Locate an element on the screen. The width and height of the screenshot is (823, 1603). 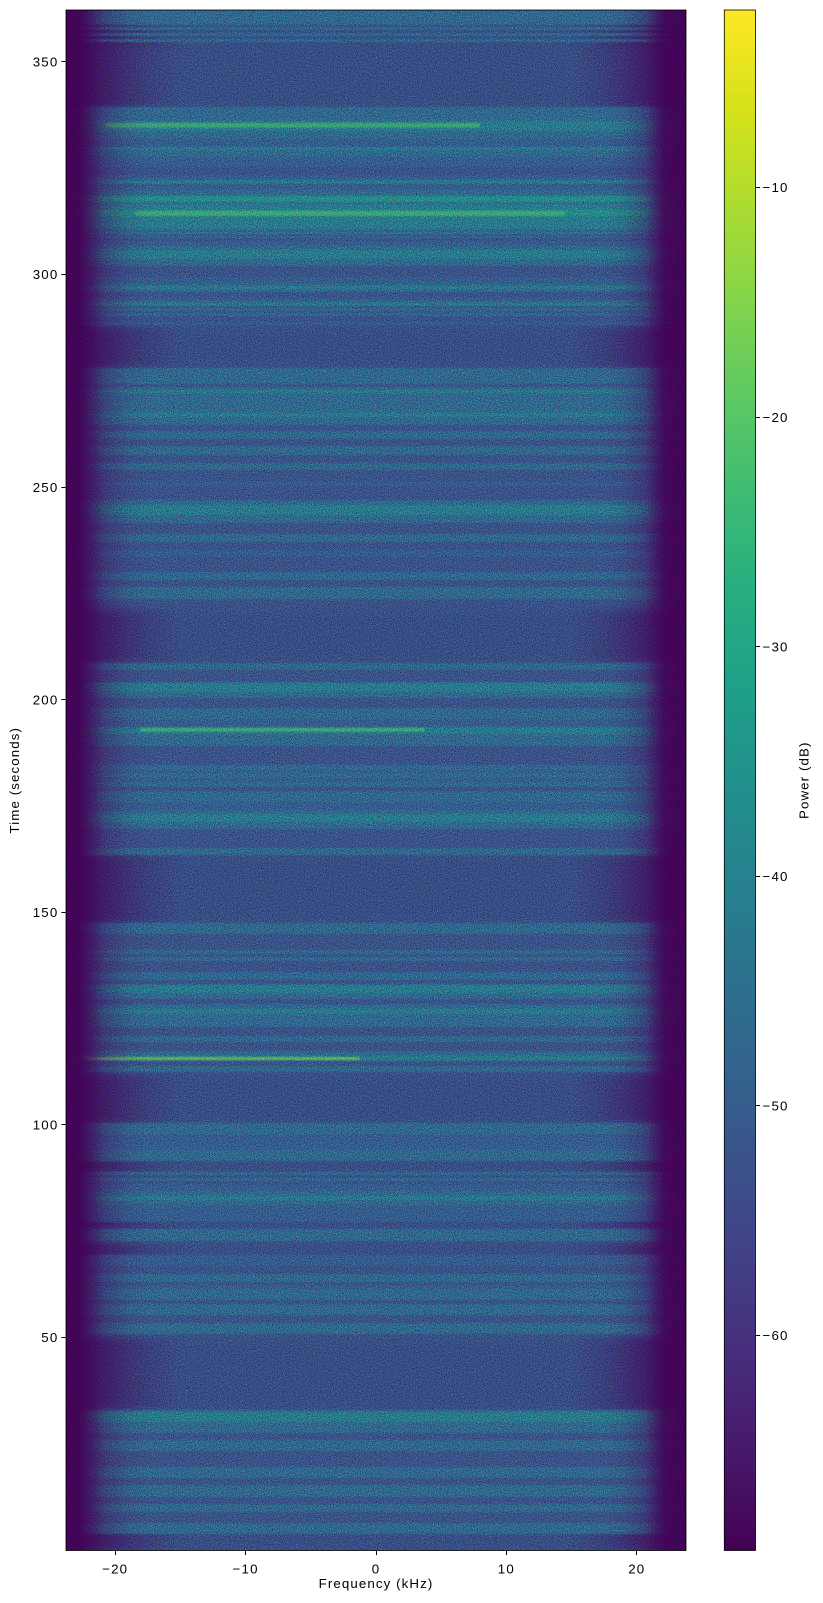
svg-text: −30 is located at coordinates (776, 646).